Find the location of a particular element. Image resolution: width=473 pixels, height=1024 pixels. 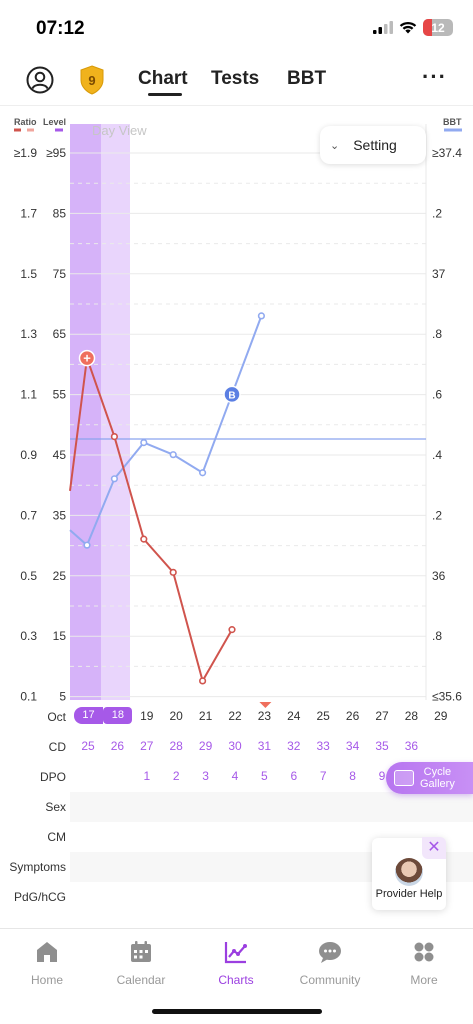

level-tick-label: 55 is located at coordinates (60, 395).